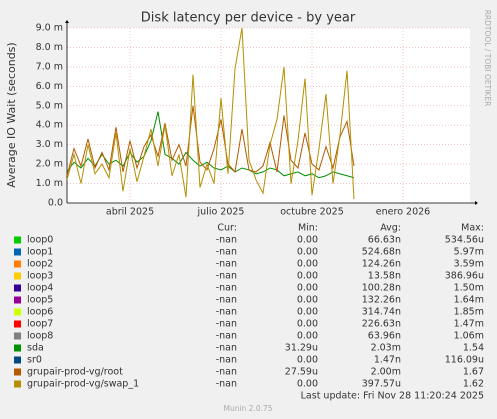  Describe the element at coordinates (40, 300) in the screenshot. I see `legend-label: loop5` at that location.